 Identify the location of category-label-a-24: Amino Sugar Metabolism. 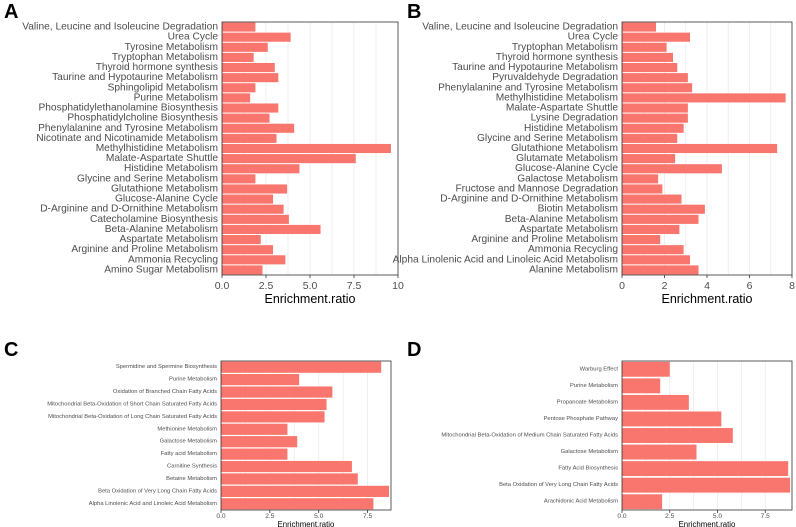
(161, 269).